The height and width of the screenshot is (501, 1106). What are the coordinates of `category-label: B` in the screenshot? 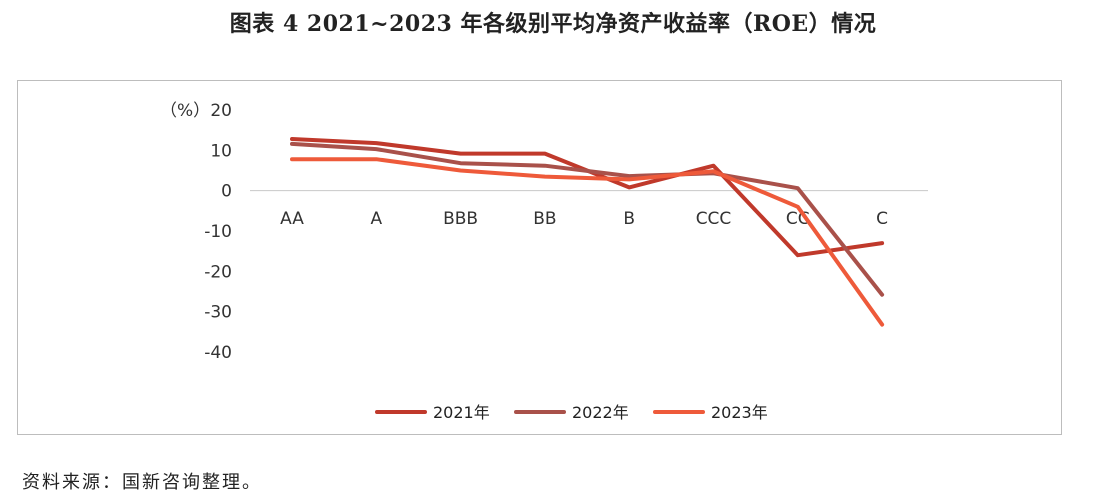 It's located at (629, 219).